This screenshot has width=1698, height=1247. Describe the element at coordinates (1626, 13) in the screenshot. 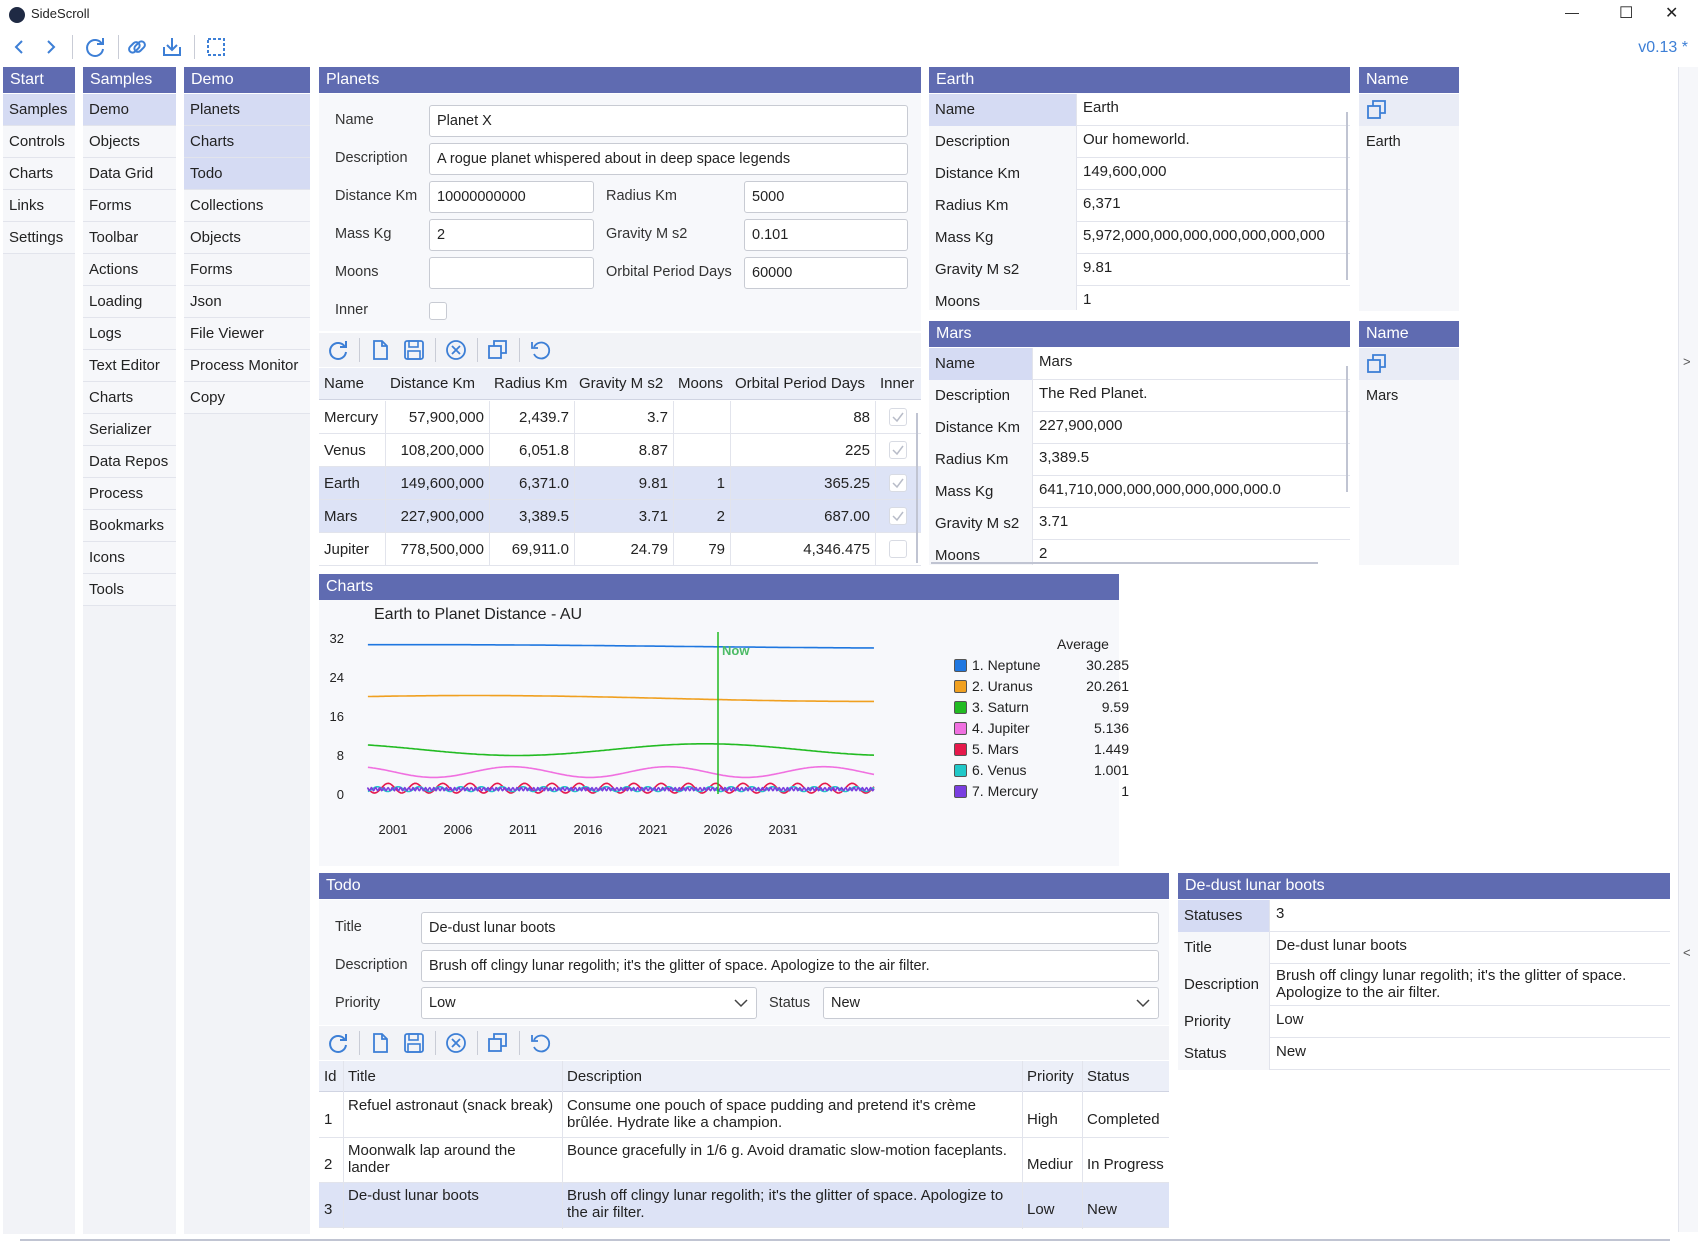

I see `maximize-button: ☐` at that location.